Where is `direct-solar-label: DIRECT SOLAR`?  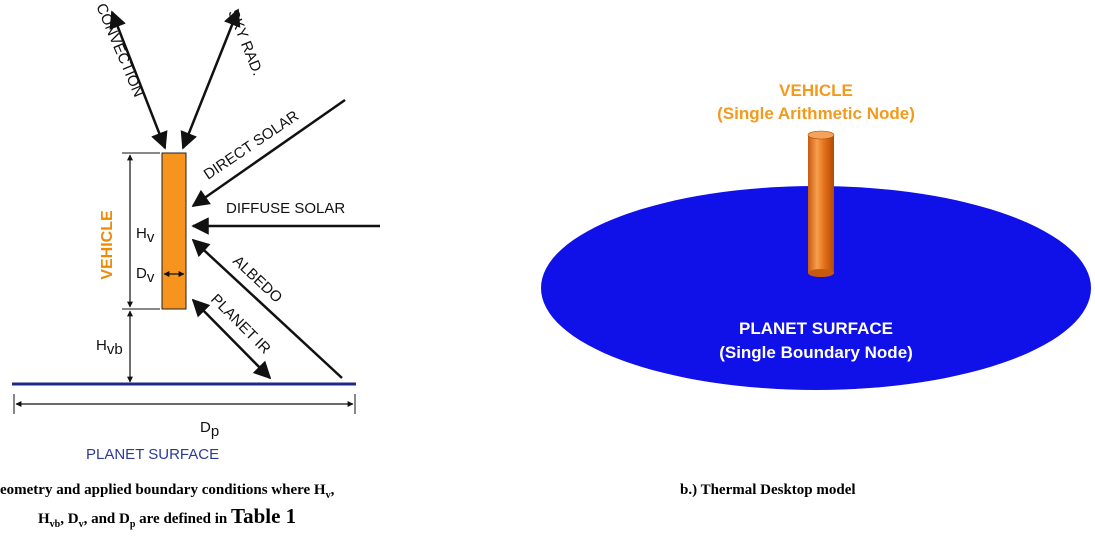
direct-solar-label: DIRECT SOLAR is located at coordinates (251, 145).